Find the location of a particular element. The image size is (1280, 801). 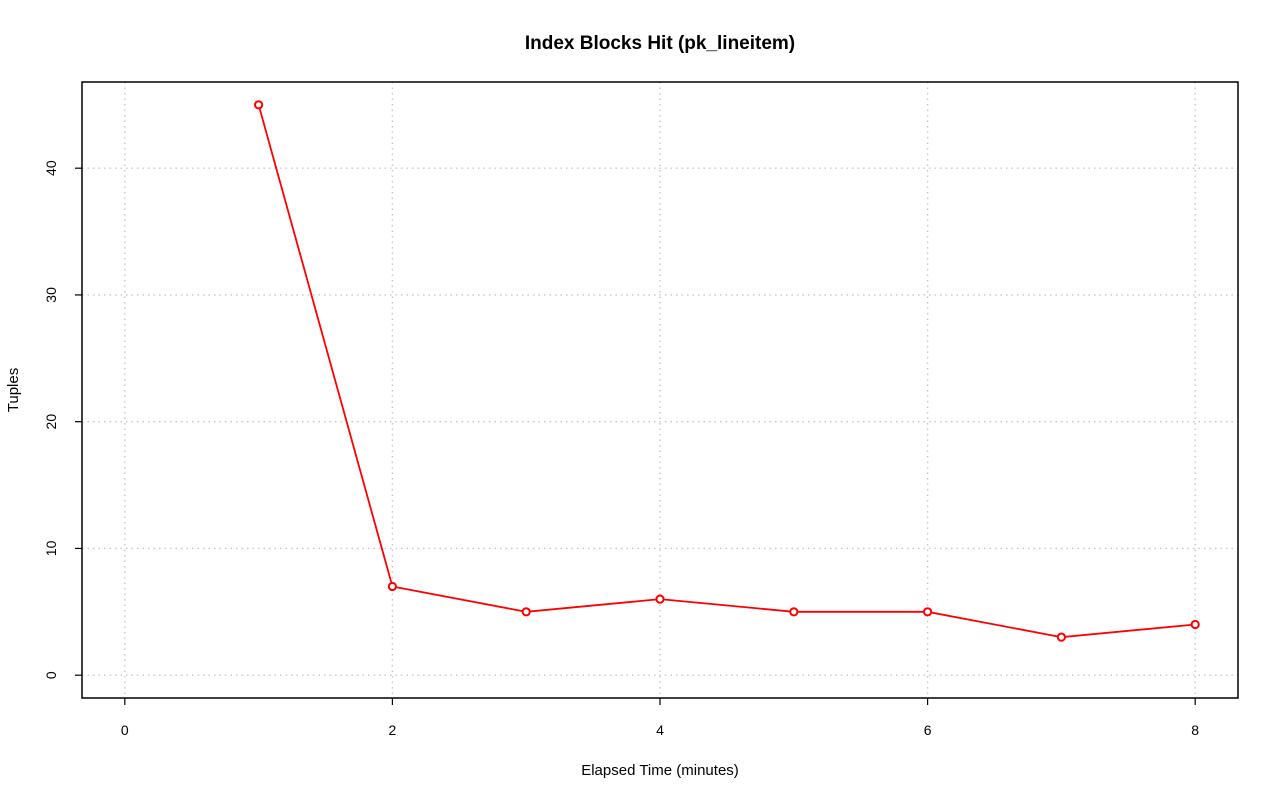

x-axis: 0 2 4 6 8 is located at coordinates (660, 718).